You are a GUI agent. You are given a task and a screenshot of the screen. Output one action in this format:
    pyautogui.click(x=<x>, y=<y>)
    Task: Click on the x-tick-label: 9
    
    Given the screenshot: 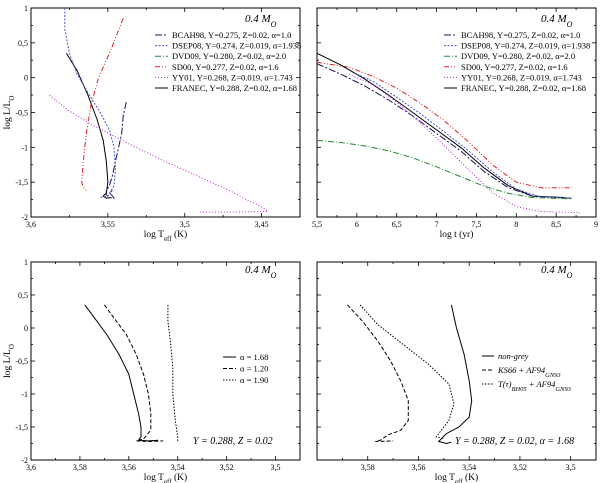 What is the action you would take?
    pyautogui.click(x=596, y=224)
    